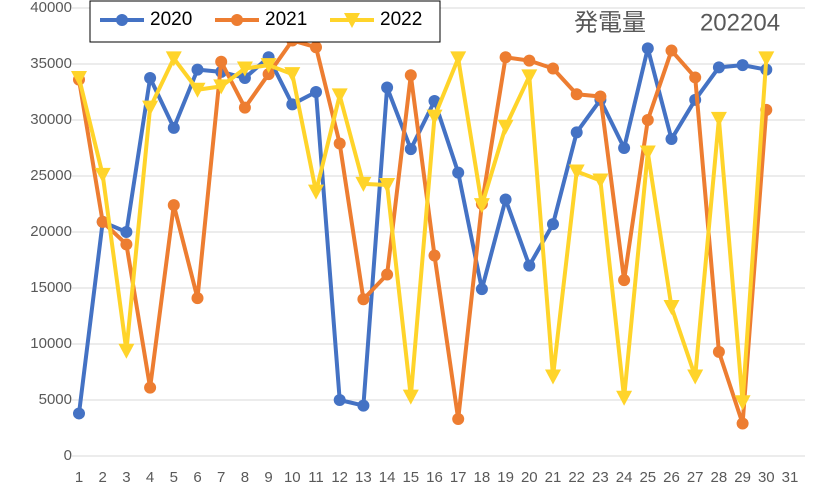 Image resolution: width=813 pixels, height=486 pixels. Describe the element at coordinates (482, 477) in the screenshot. I see `x-tick-label: 18` at that location.